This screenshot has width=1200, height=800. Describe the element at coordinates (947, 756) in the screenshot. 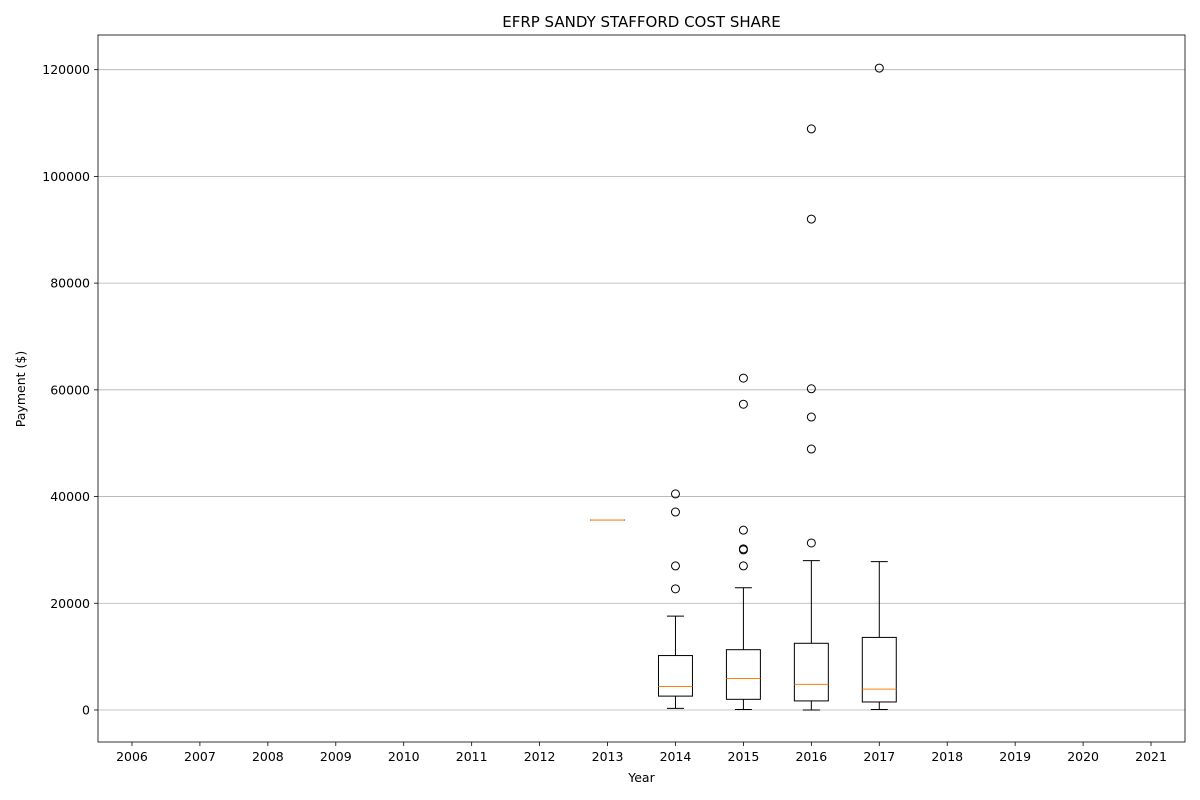

I see `x-tick-label: 2018` at that location.